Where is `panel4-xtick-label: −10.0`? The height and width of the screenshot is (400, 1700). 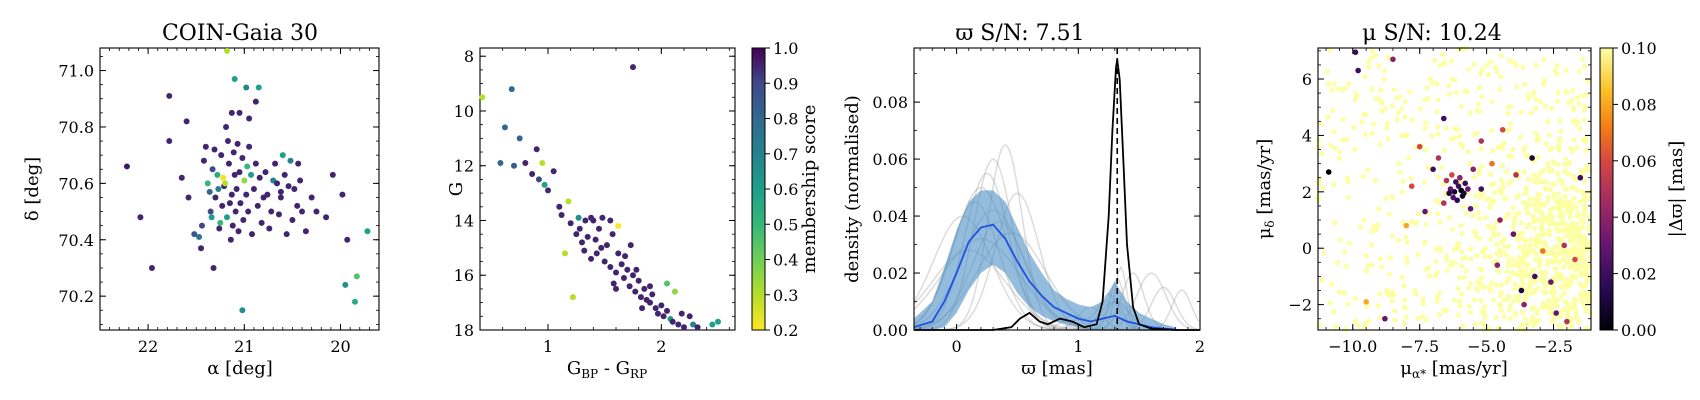 panel4-xtick-label: −10.0 is located at coordinates (1352, 346).